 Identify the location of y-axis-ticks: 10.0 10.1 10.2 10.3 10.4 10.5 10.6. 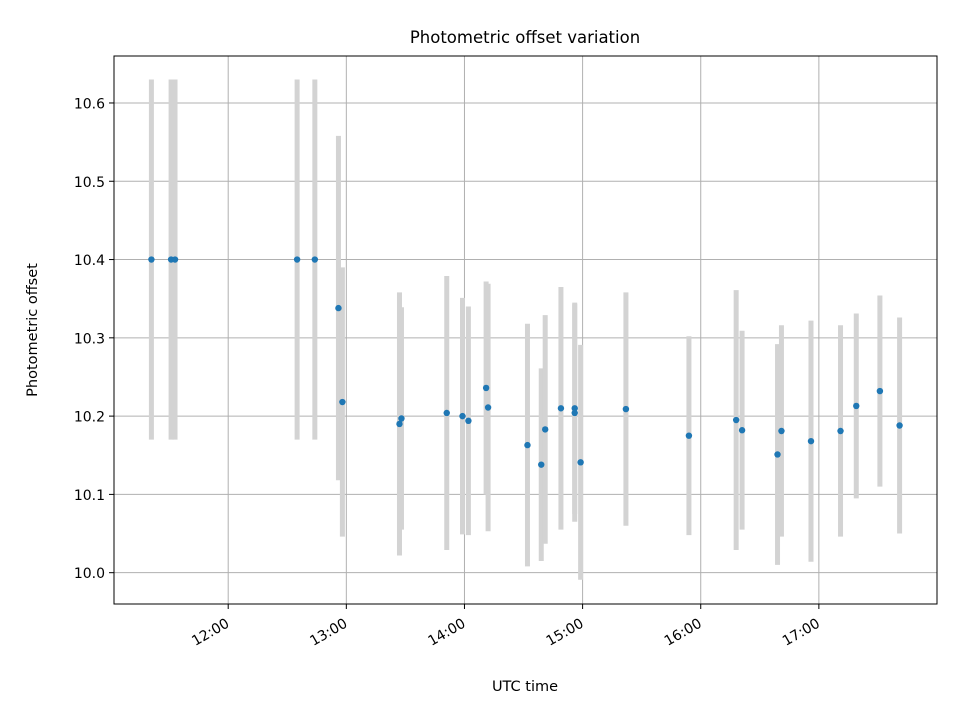
(94, 339).